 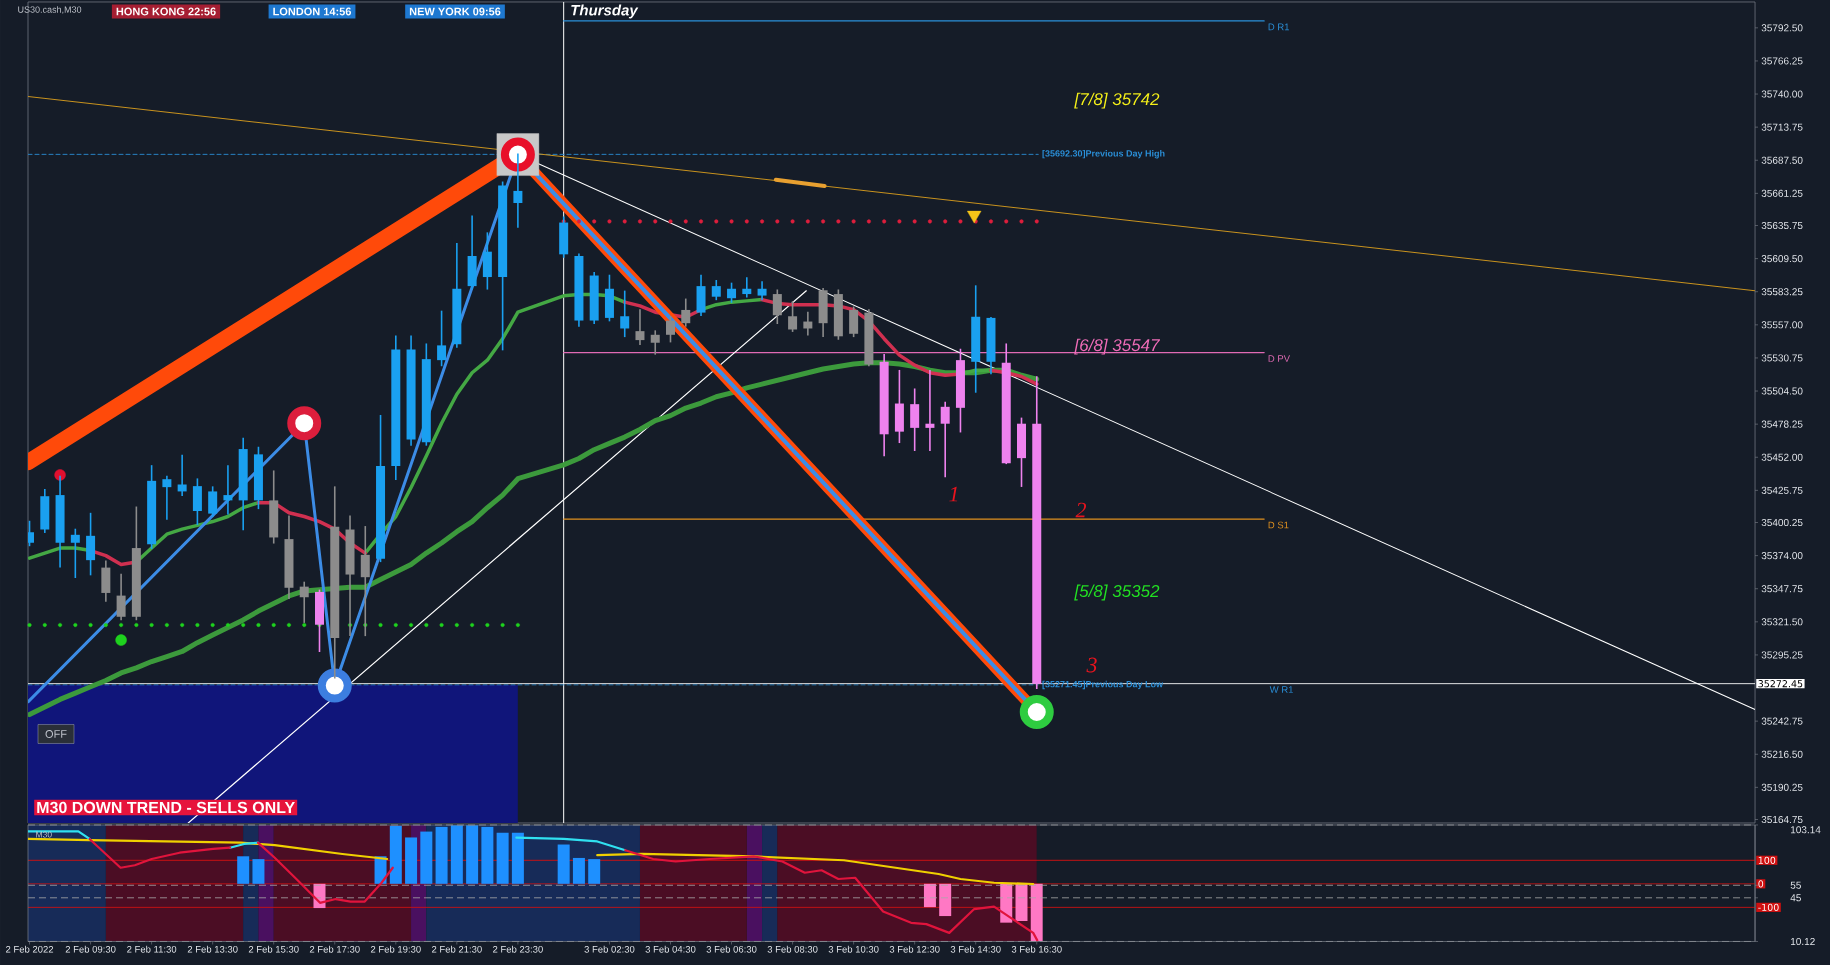 What do you see at coordinates (1782, 61) in the screenshot?
I see `y-tick-label: 35766.25` at bounding box center [1782, 61].